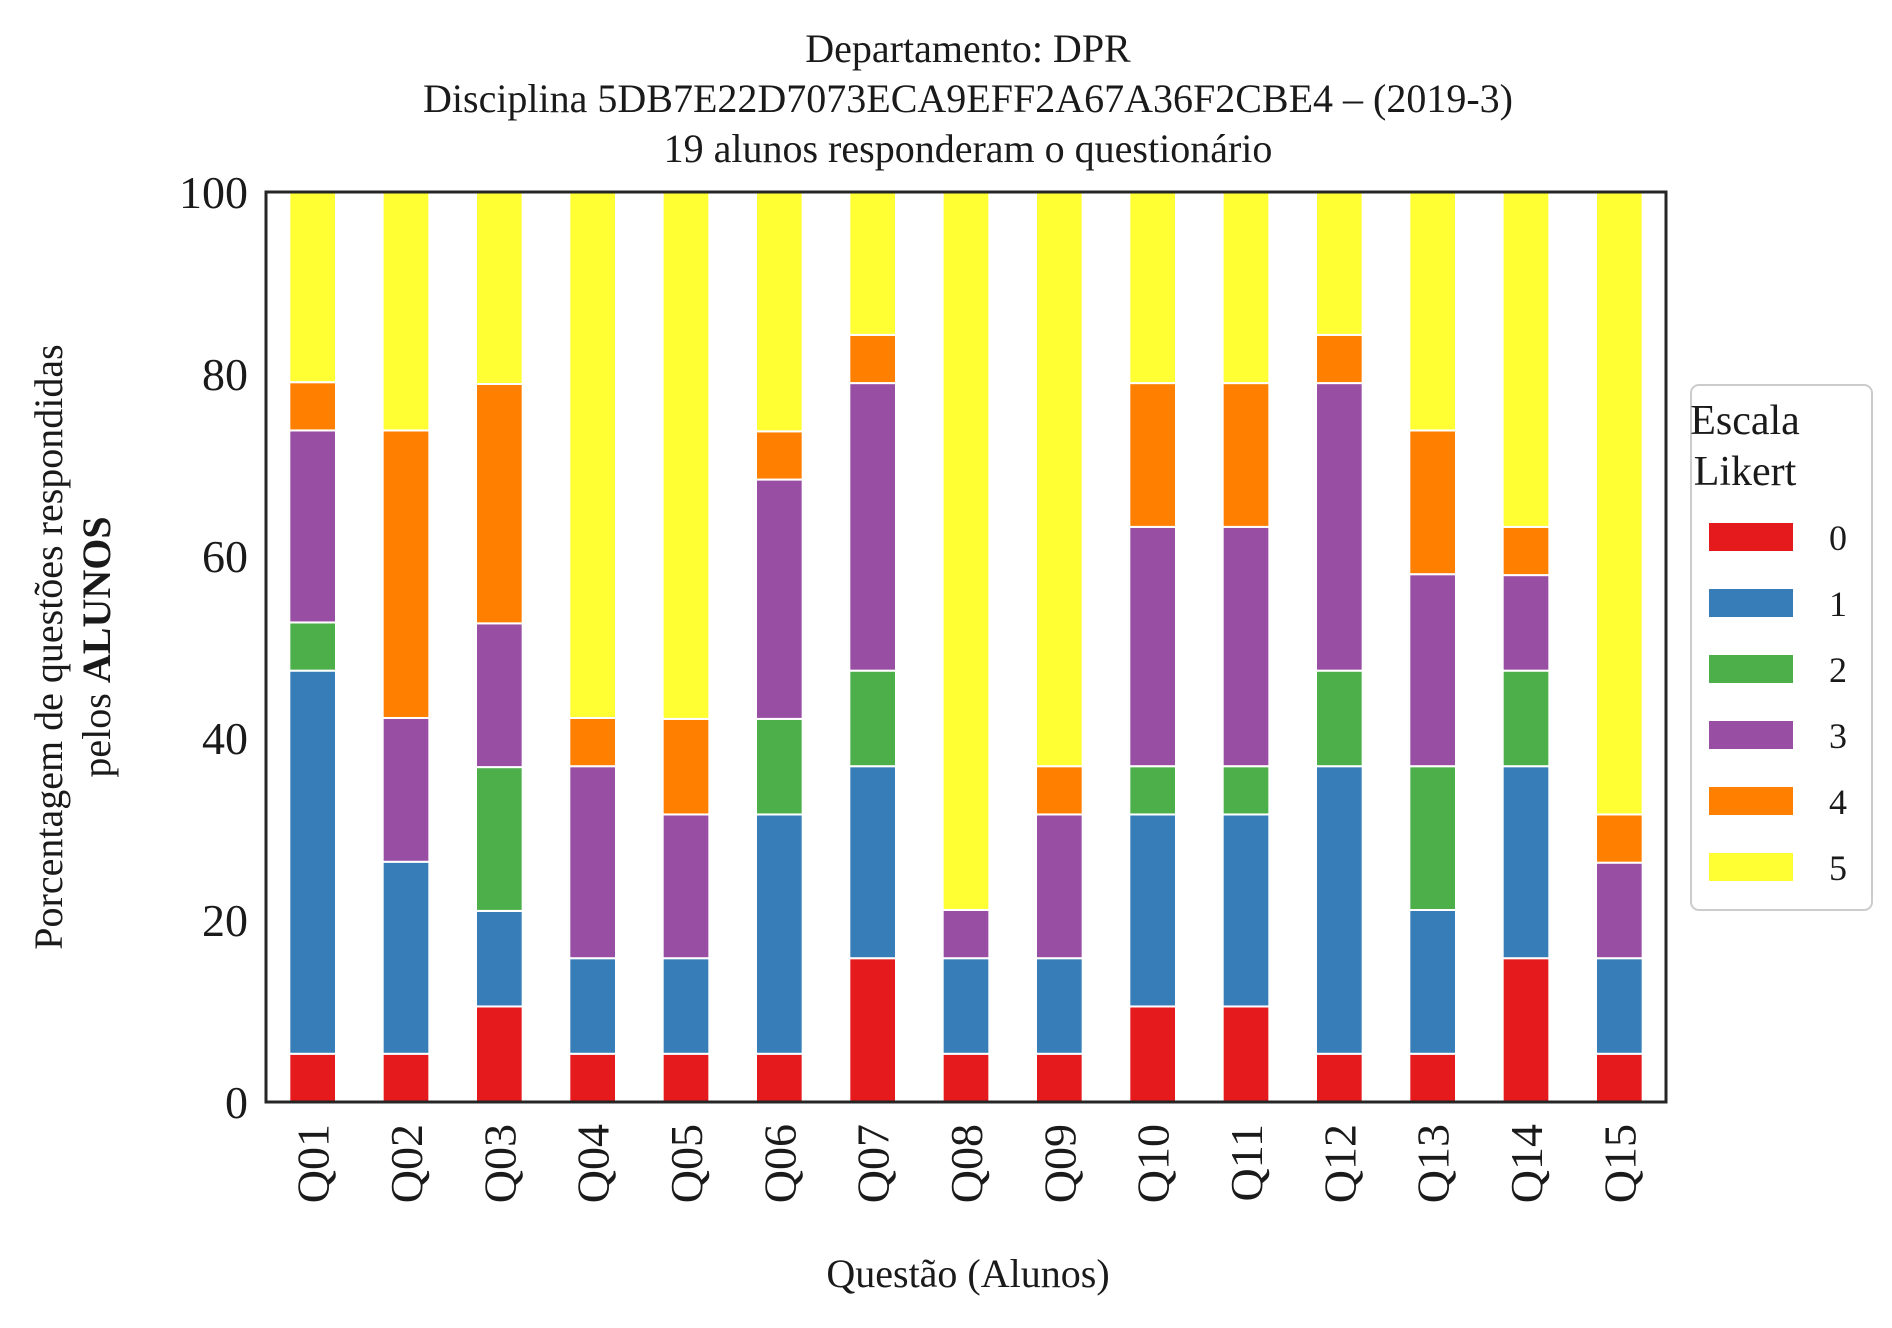 The height and width of the screenshot is (1328, 1892). I want to click on legend: Escala Likert 0 1 2 3 4 5, so click(1781, 647).